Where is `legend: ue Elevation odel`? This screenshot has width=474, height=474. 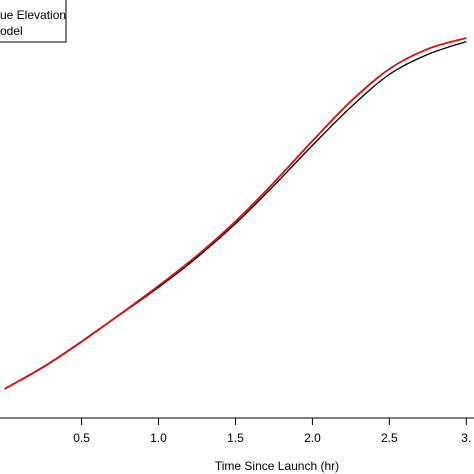 legend: ue Elevation odel is located at coordinates (33, 21).